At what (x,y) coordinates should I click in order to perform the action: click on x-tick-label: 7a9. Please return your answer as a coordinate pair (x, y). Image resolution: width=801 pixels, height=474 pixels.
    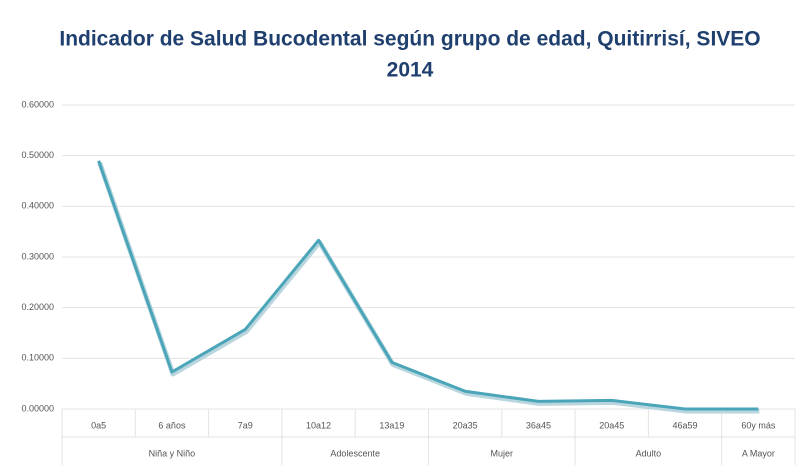
    Looking at the image, I should click on (245, 425).